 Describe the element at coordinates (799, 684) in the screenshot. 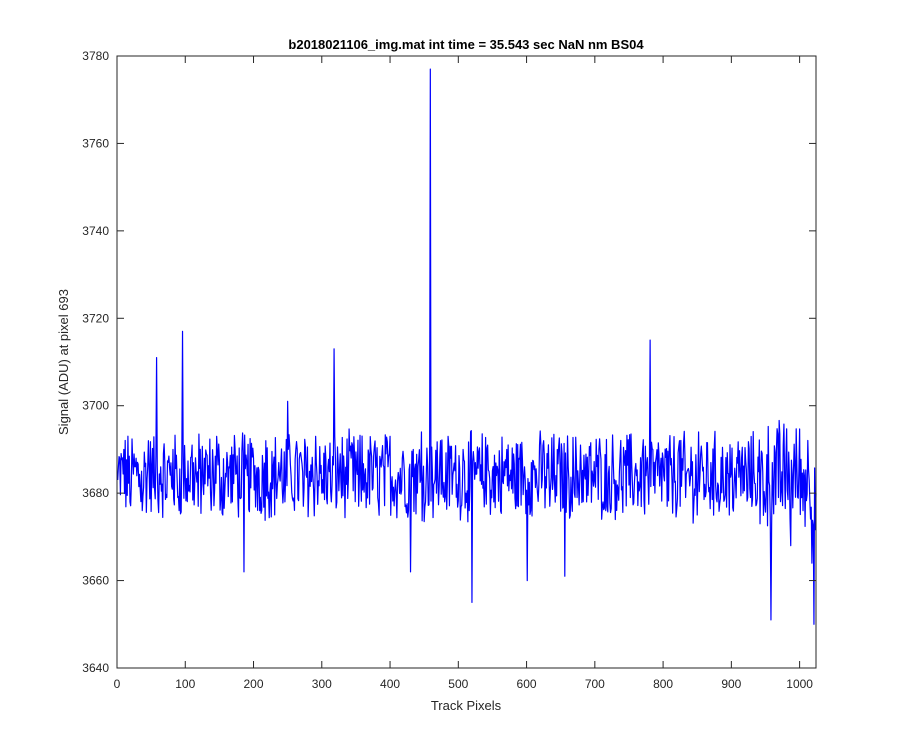

I see `x-tick-label: 1000` at that location.